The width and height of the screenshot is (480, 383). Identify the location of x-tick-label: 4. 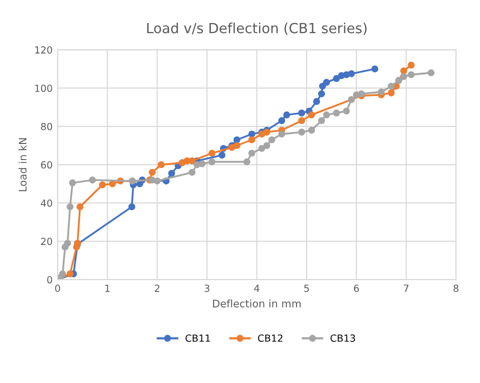
(257, 288).